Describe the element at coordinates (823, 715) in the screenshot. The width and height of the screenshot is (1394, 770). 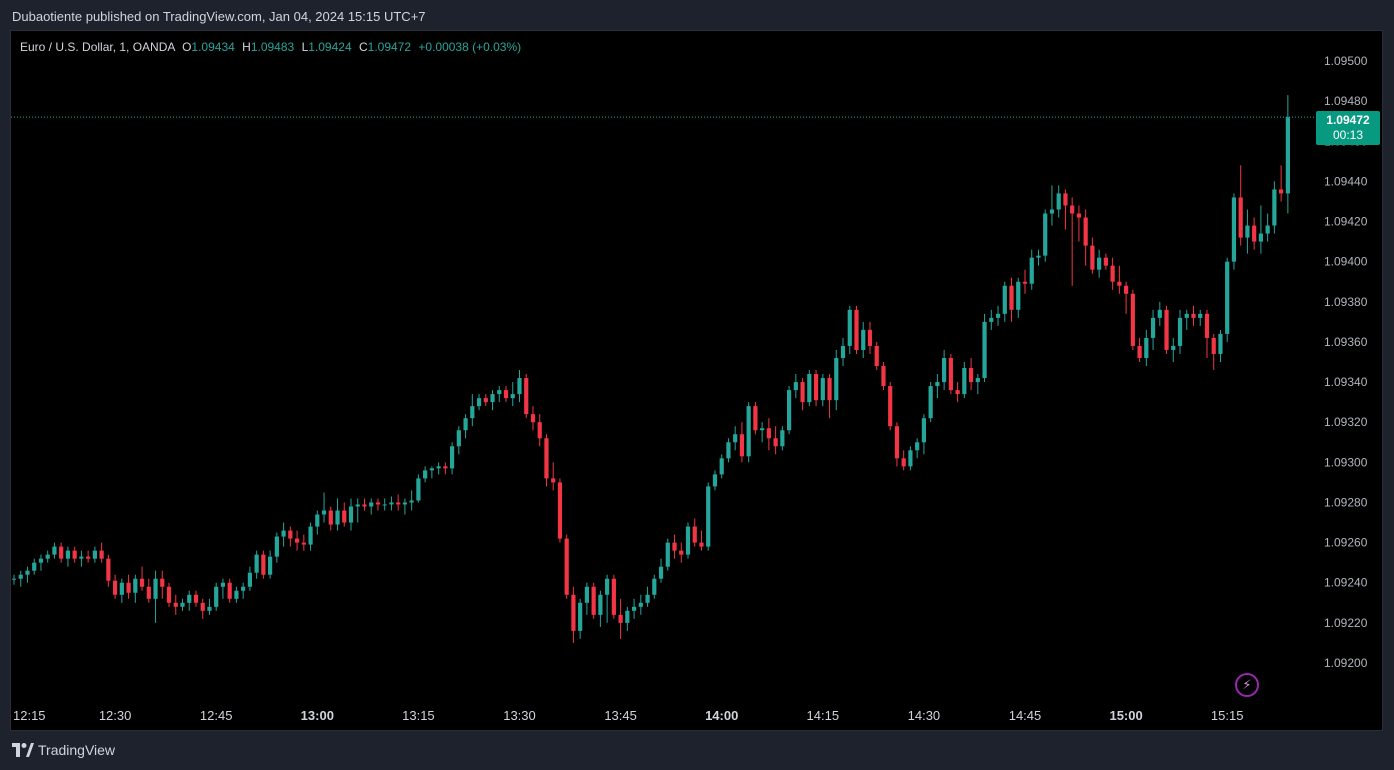
I see `x-tick-label: 14:15` at that location.